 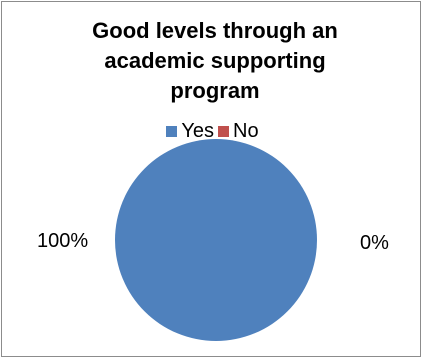 I want to click on data-label-no: 0%, so click(x=374, y=243).